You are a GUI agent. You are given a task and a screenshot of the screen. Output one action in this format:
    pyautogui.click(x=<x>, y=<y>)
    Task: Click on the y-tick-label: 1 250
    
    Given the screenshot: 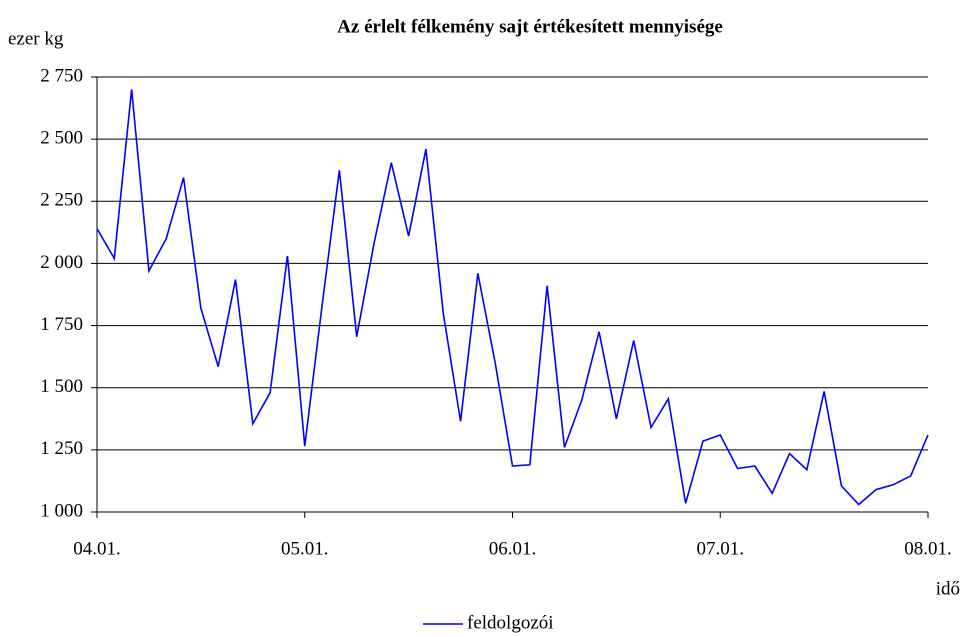 What is the action you would take?
    pyautogui.click(x=61, y=448)
    